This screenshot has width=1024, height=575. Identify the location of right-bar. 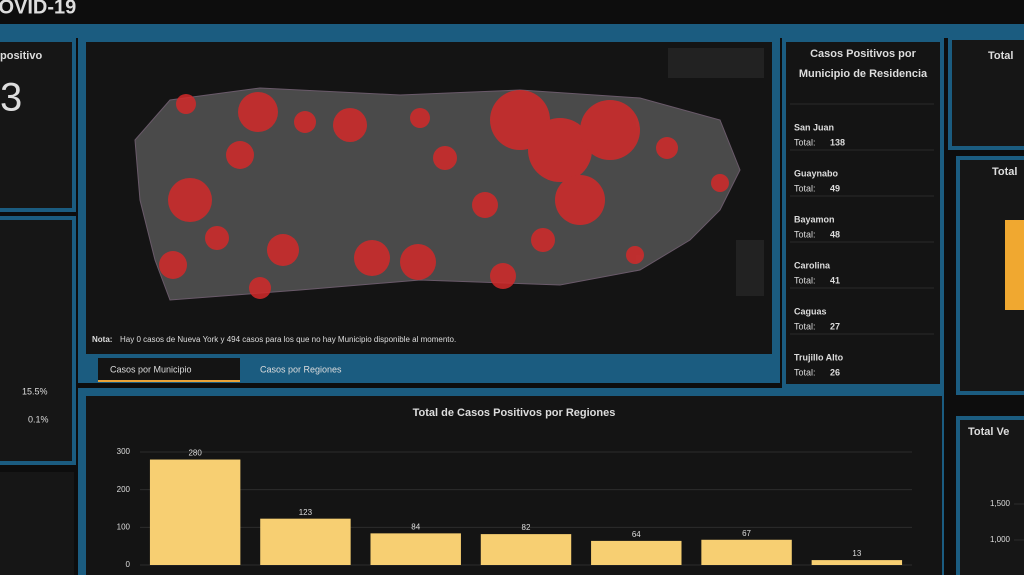
(1014, 265).